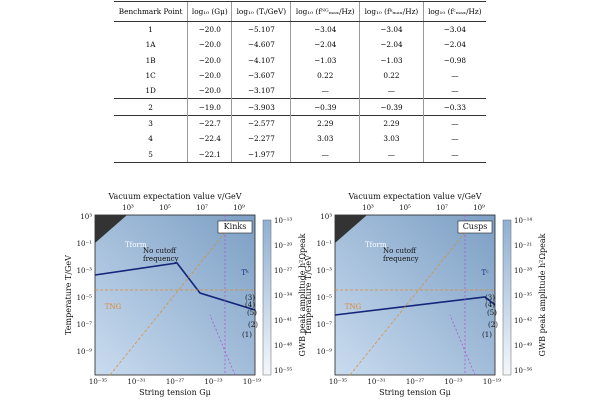 The width and height of the screenshot is (600, 400). Describe the element at coordinates (209, 123) in the screenshot. I see `table-cell: −22.7` at that location.